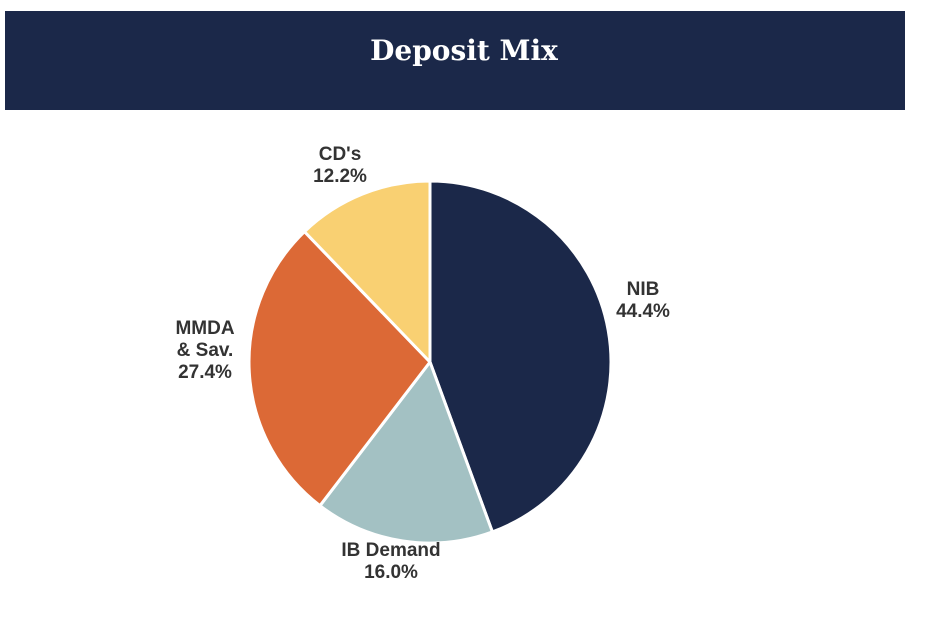 The image size is (928, 628). I want to click on pie-slice-ib-demand, so click(406, 452).